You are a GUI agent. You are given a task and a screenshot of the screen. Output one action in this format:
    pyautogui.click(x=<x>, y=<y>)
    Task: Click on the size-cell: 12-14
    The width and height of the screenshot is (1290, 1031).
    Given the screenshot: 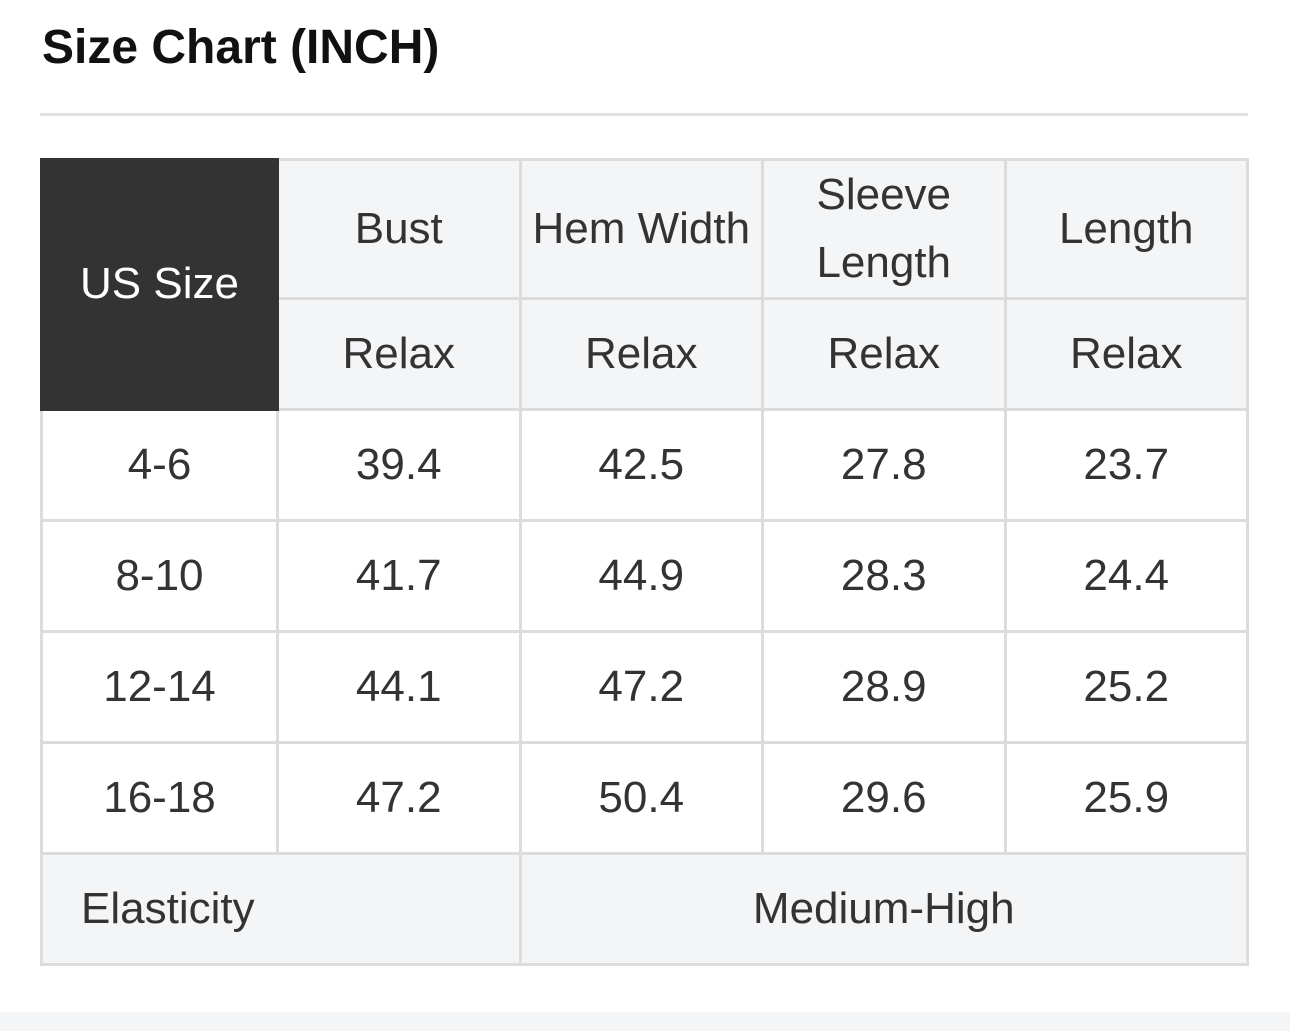 What is the action you would take?
    pyautogui.click(x=159, y=687)
    